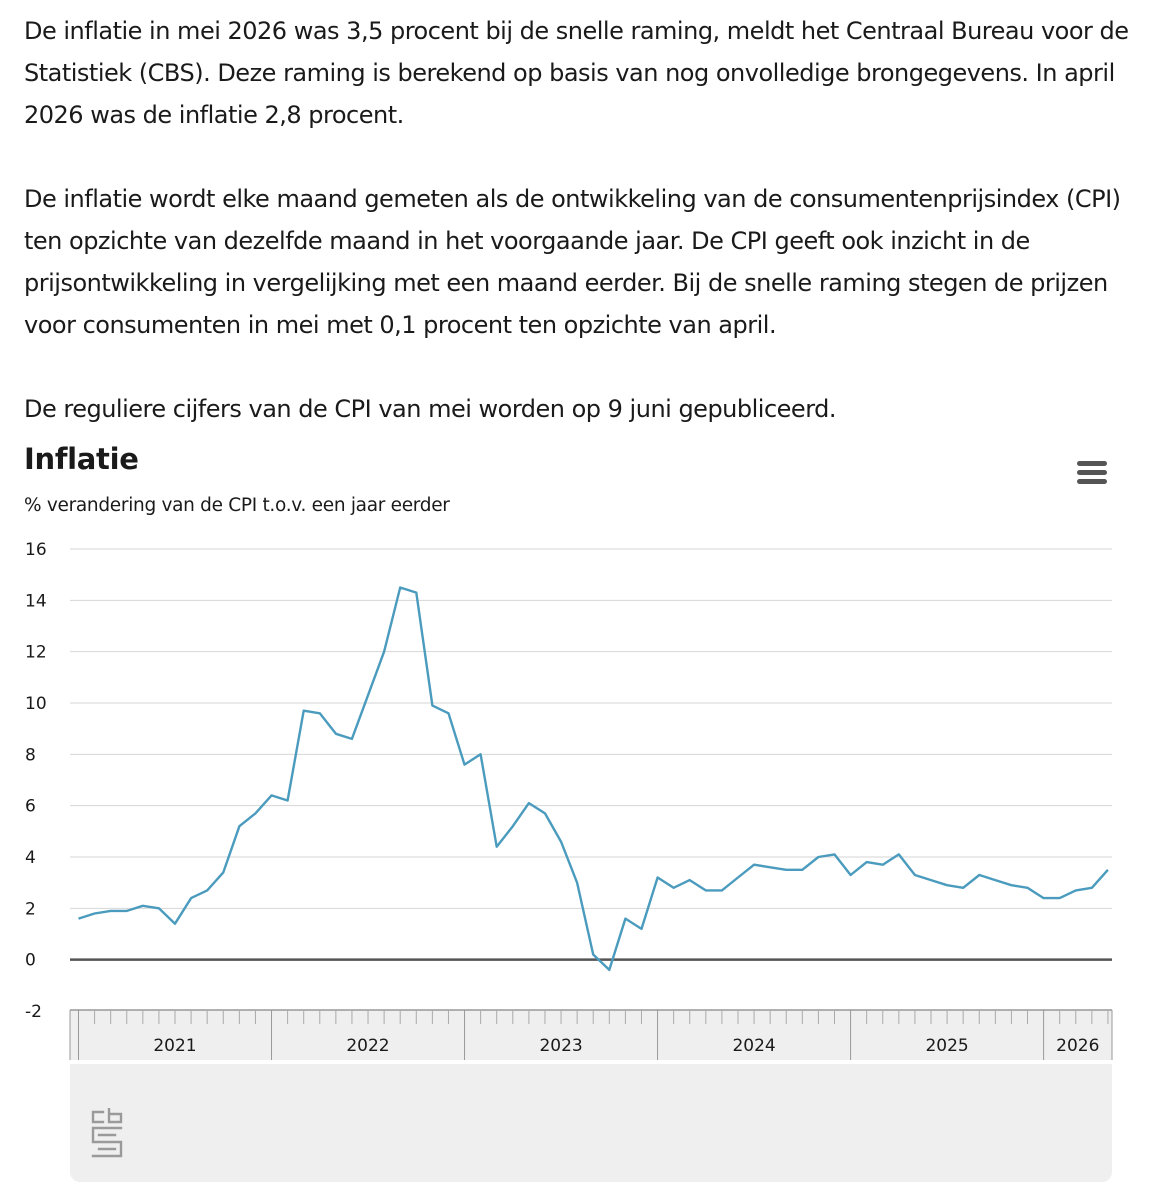 The image size is (1165, 1200). What do you see at coordinates (30, 909) in the screenshot?
I see `y-tick-label: 2` at bounding box center [30, 909].